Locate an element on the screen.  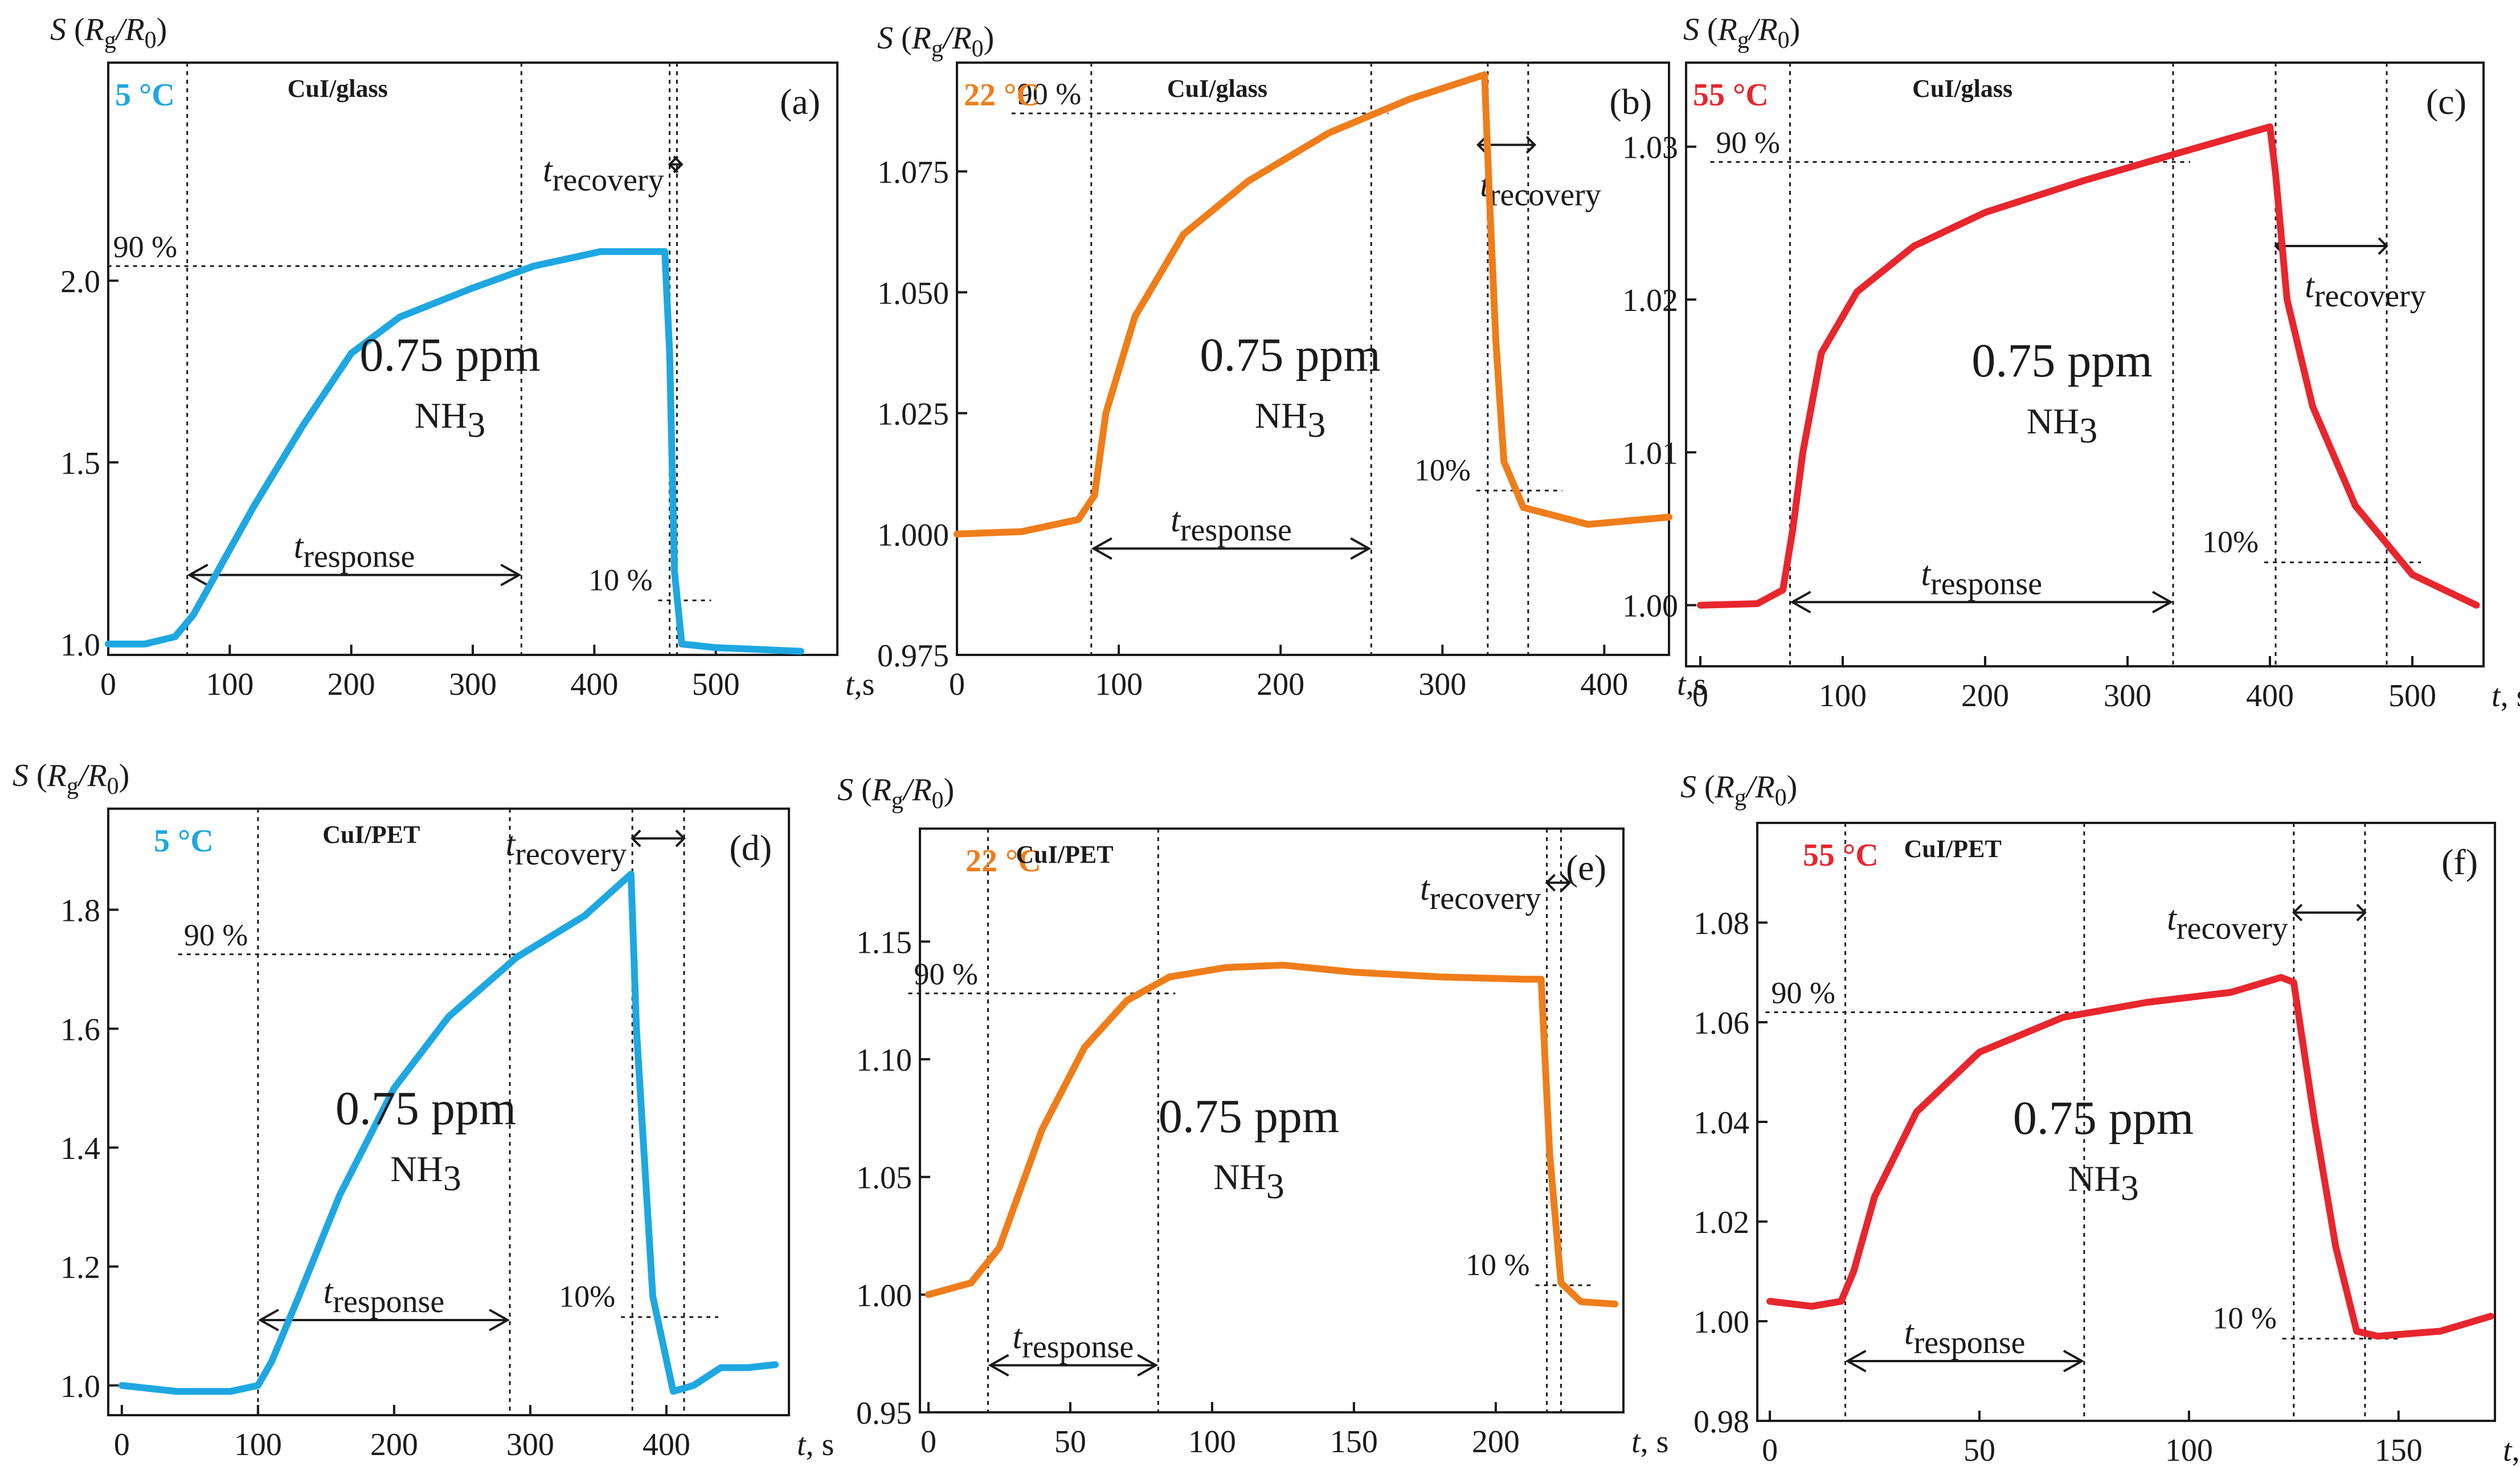
temperature-label: 22 °C is located at coordinates (1004, 861).